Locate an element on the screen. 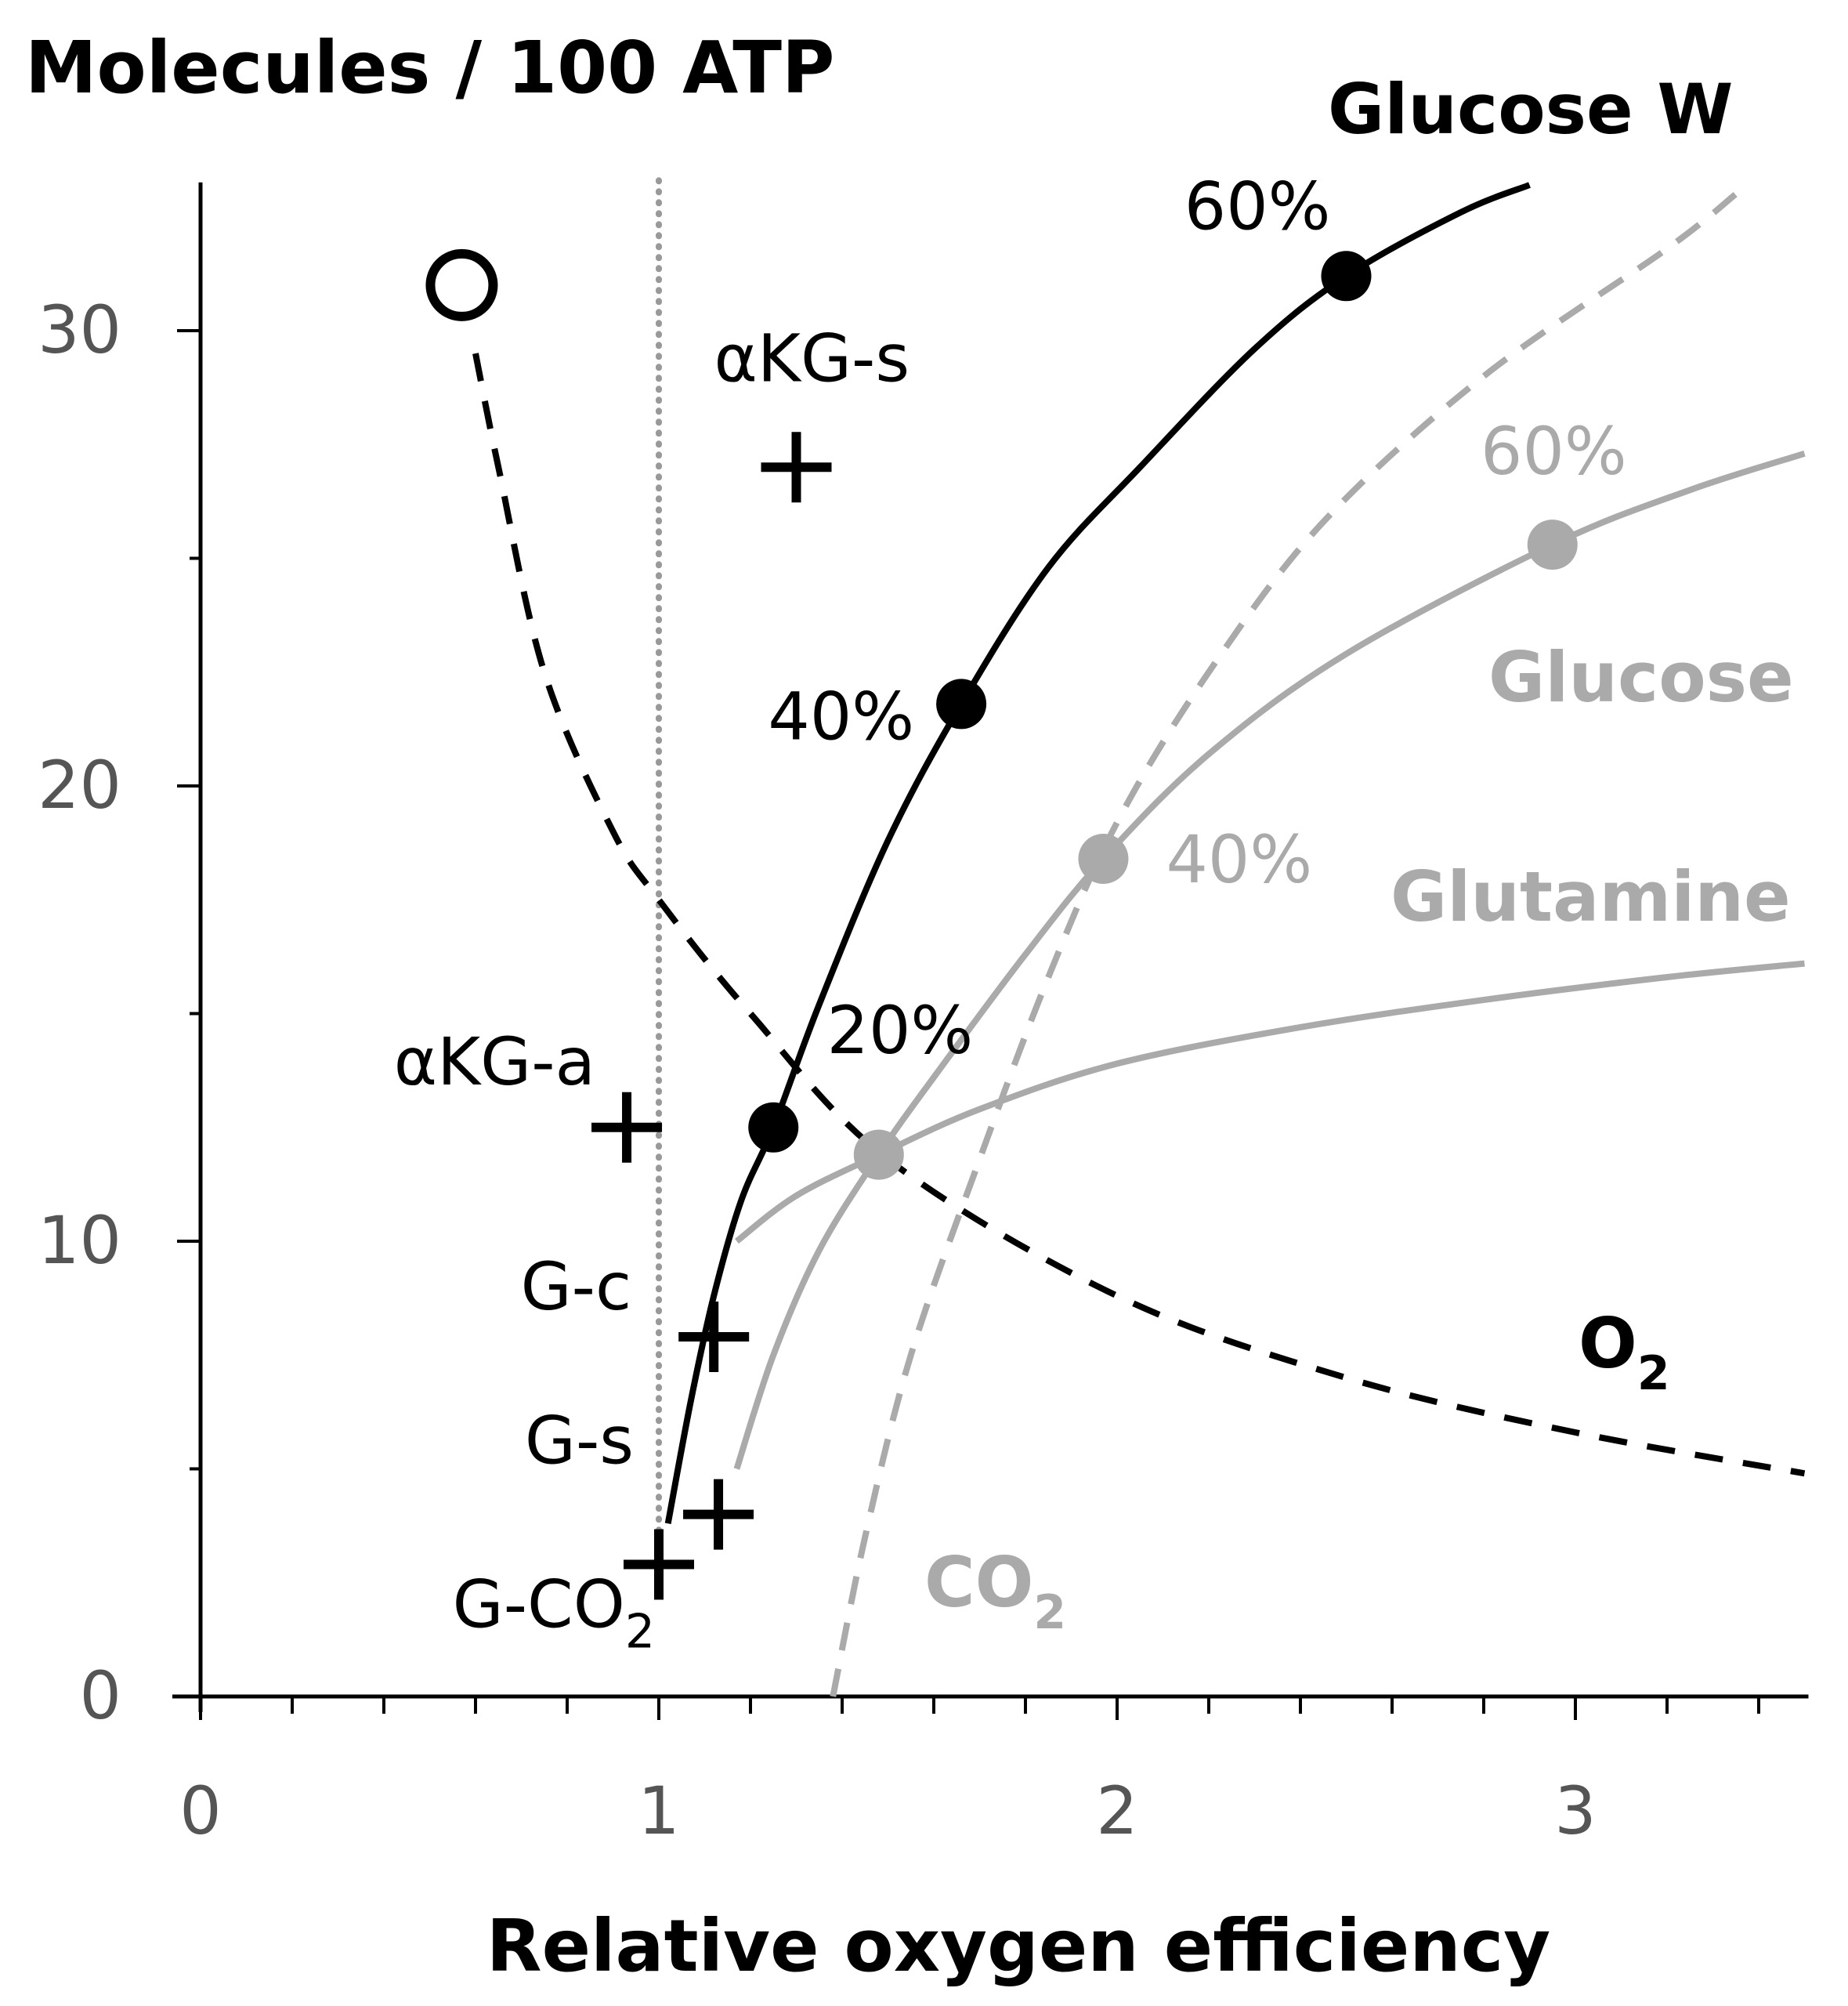 Image resolution: width=1848 pixels, height=2006 pixels. x-tick-label: 3 is located at coordinates (1575, 1810).